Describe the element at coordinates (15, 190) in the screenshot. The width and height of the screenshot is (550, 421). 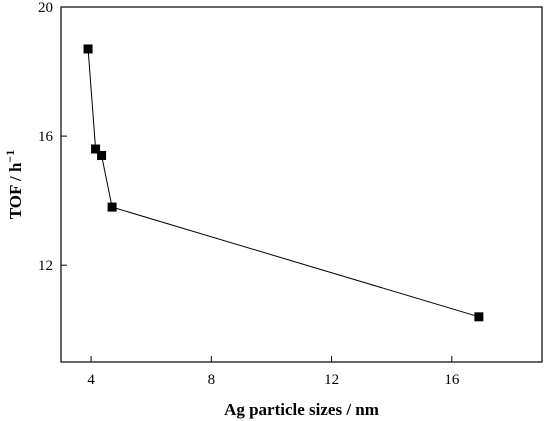
I see `y-axis-title-main: TOF / h` at that location.